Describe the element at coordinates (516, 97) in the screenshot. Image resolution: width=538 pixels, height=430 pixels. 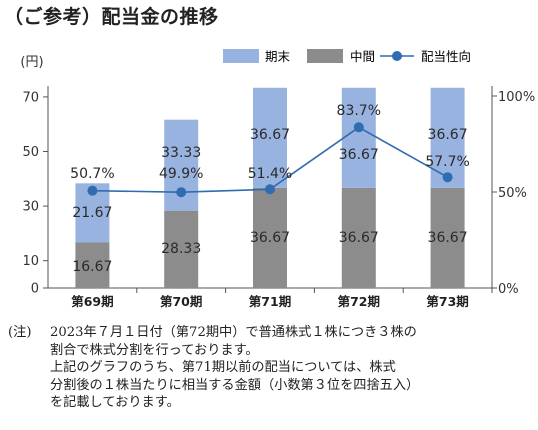
I see `y-right-tick-label: 100%` at that location.